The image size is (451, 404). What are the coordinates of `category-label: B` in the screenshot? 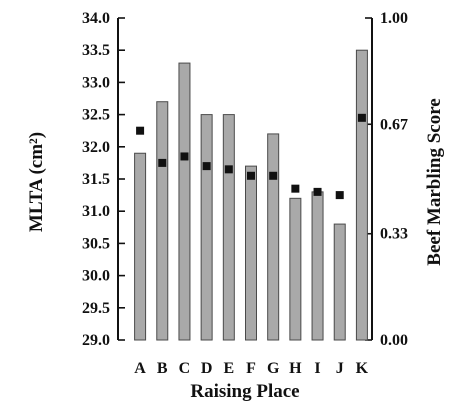 It's located at (162, 368).